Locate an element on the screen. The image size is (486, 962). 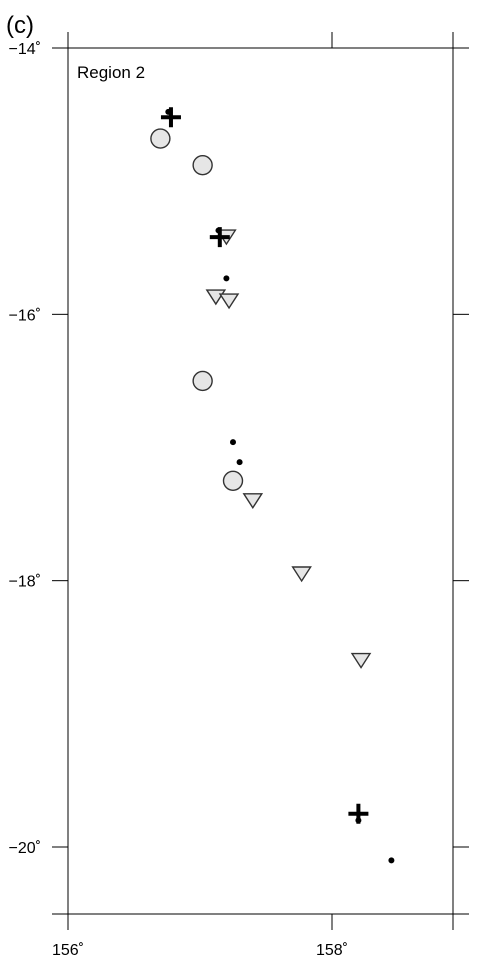
y-tick-label: −20˚ is located at coordinates (25, 848).